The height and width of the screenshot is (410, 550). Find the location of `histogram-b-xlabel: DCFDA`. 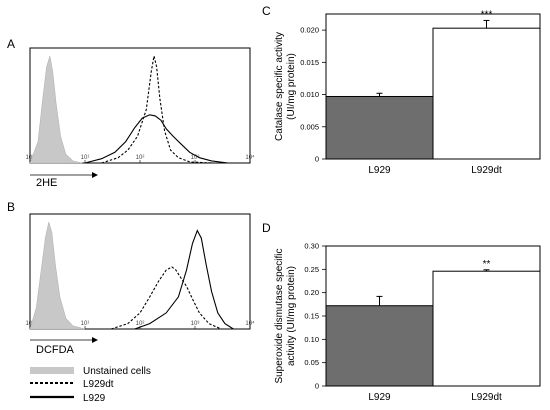

histogram-b-xlabel: DCFDA is located at coordinates (55, 350).